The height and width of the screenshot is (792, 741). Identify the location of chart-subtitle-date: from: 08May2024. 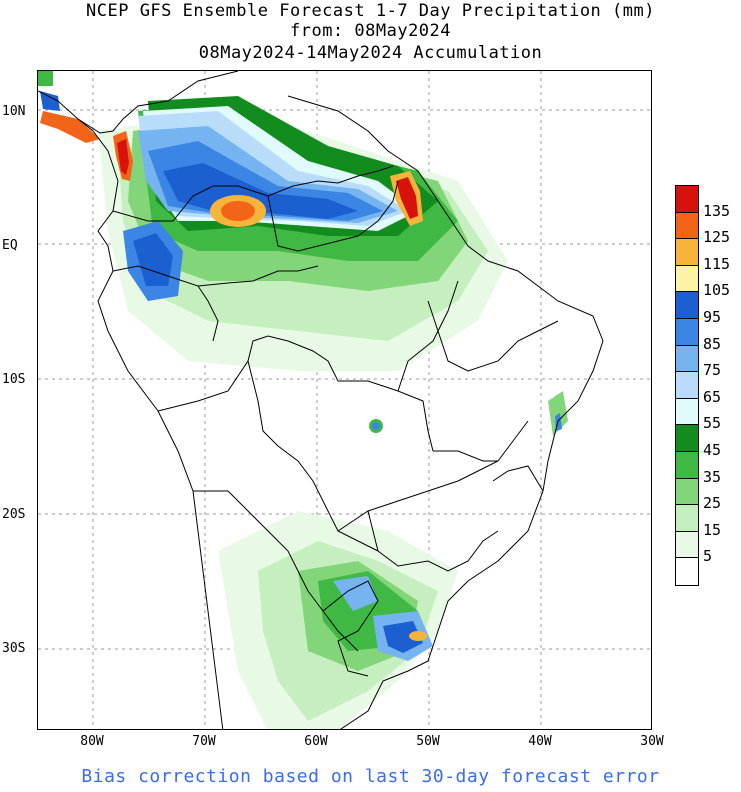
(370, 31).